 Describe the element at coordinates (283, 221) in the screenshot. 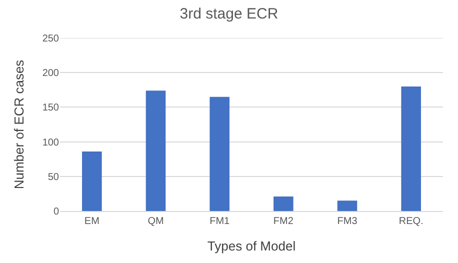

I see `x-tick-label: FM2` at that location.